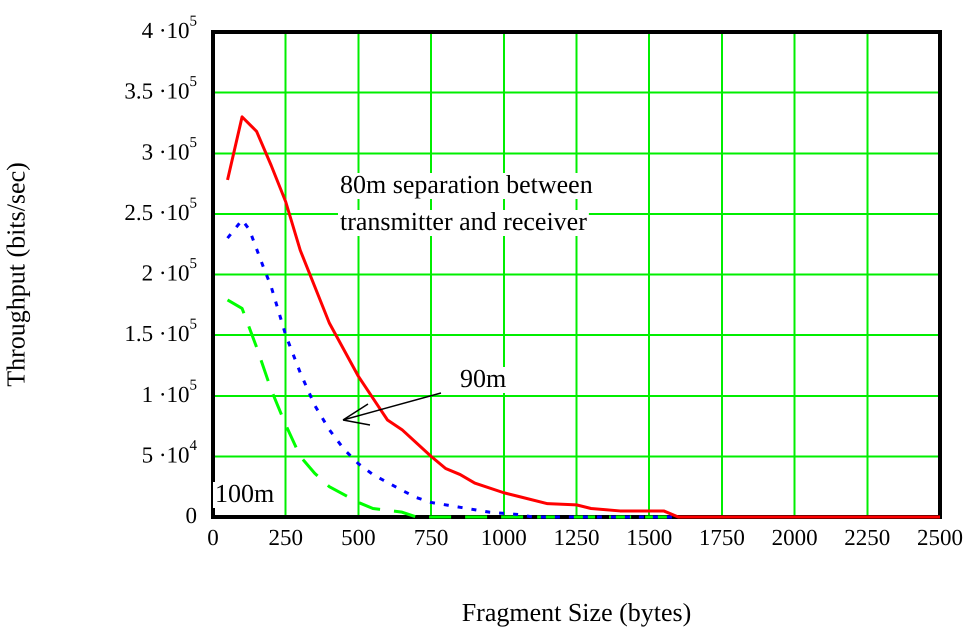 This screenshot has width=977, height=634. What do you see at coordinates (940, 537) in the screenshot?
I see `x-tick-label: 2500` at bounding box center [940, 537].